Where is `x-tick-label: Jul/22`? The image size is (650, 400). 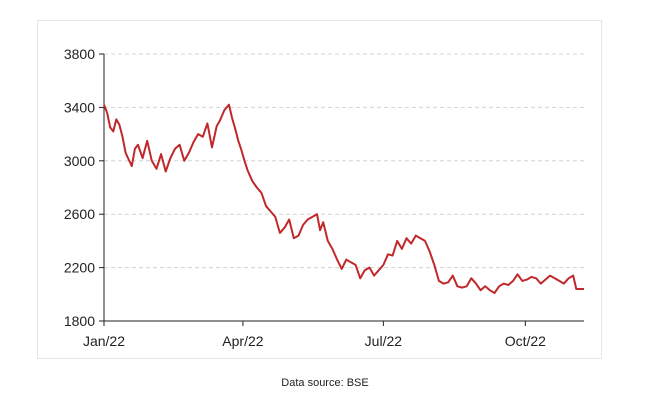
x-tick-label: Jul/22 is located at coordinates (384, 341).